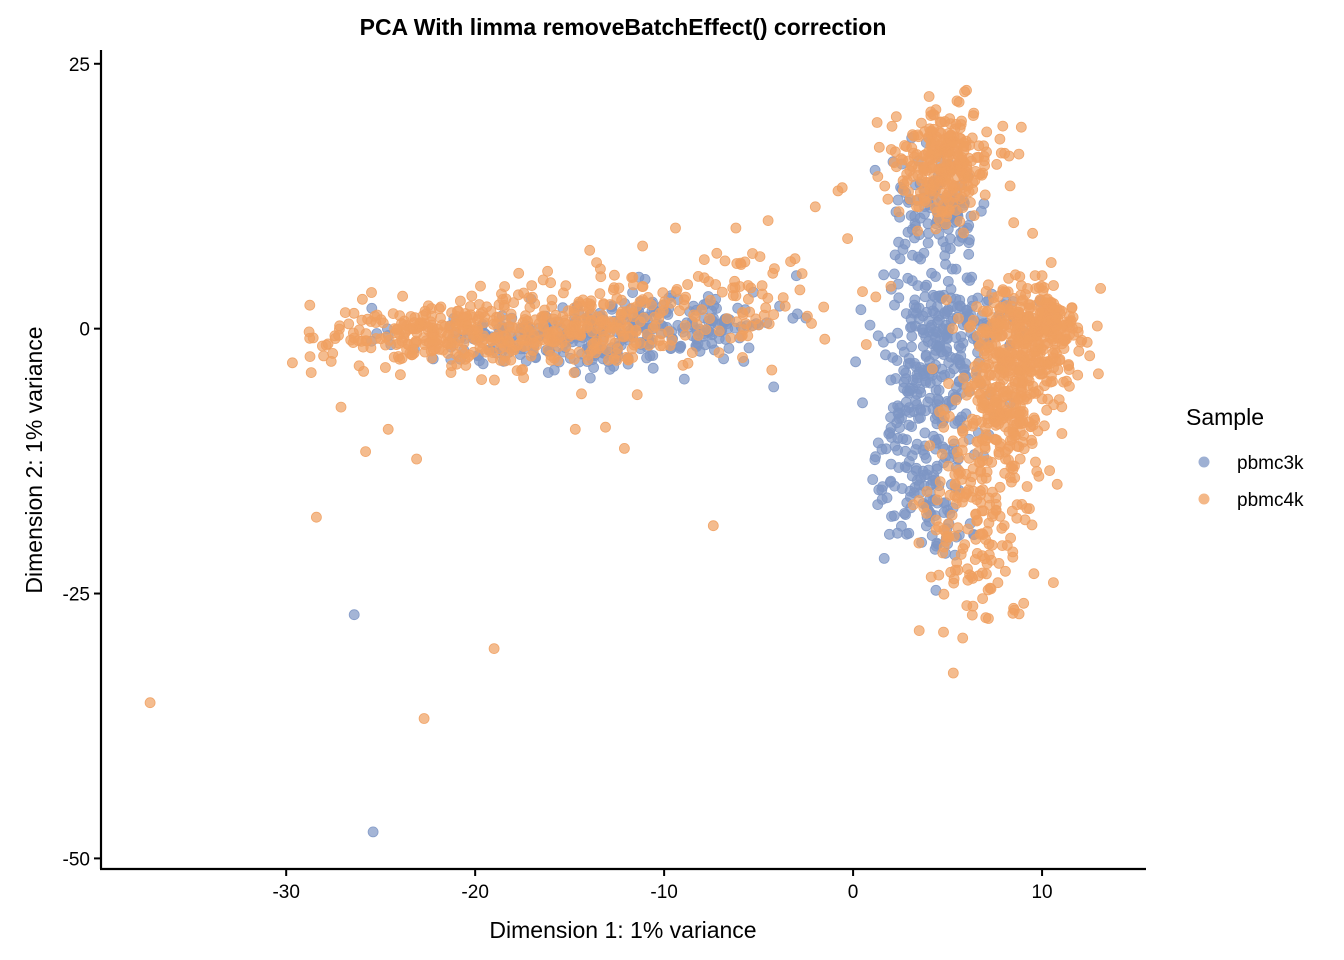 This screenshot has width=1344, height=960. Describe the element at coordinates (76, 859) in the screenshot. I see `y-tick-label: -50` at that location.